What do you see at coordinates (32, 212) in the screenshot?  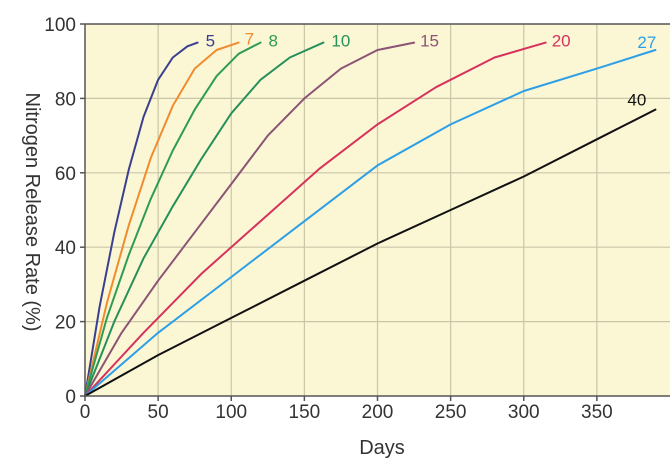 I see `y-axis-title: Nitrogen Release Rate (%)` at bounding box center [32, 212].